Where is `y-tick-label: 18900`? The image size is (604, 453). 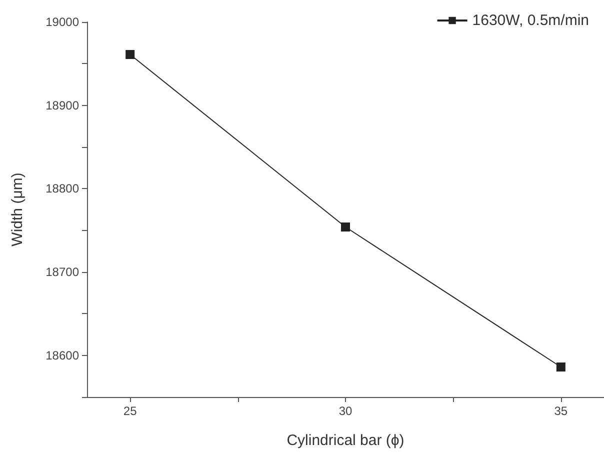 y-tick-label: 18900 is located at coordinates (63, 105).